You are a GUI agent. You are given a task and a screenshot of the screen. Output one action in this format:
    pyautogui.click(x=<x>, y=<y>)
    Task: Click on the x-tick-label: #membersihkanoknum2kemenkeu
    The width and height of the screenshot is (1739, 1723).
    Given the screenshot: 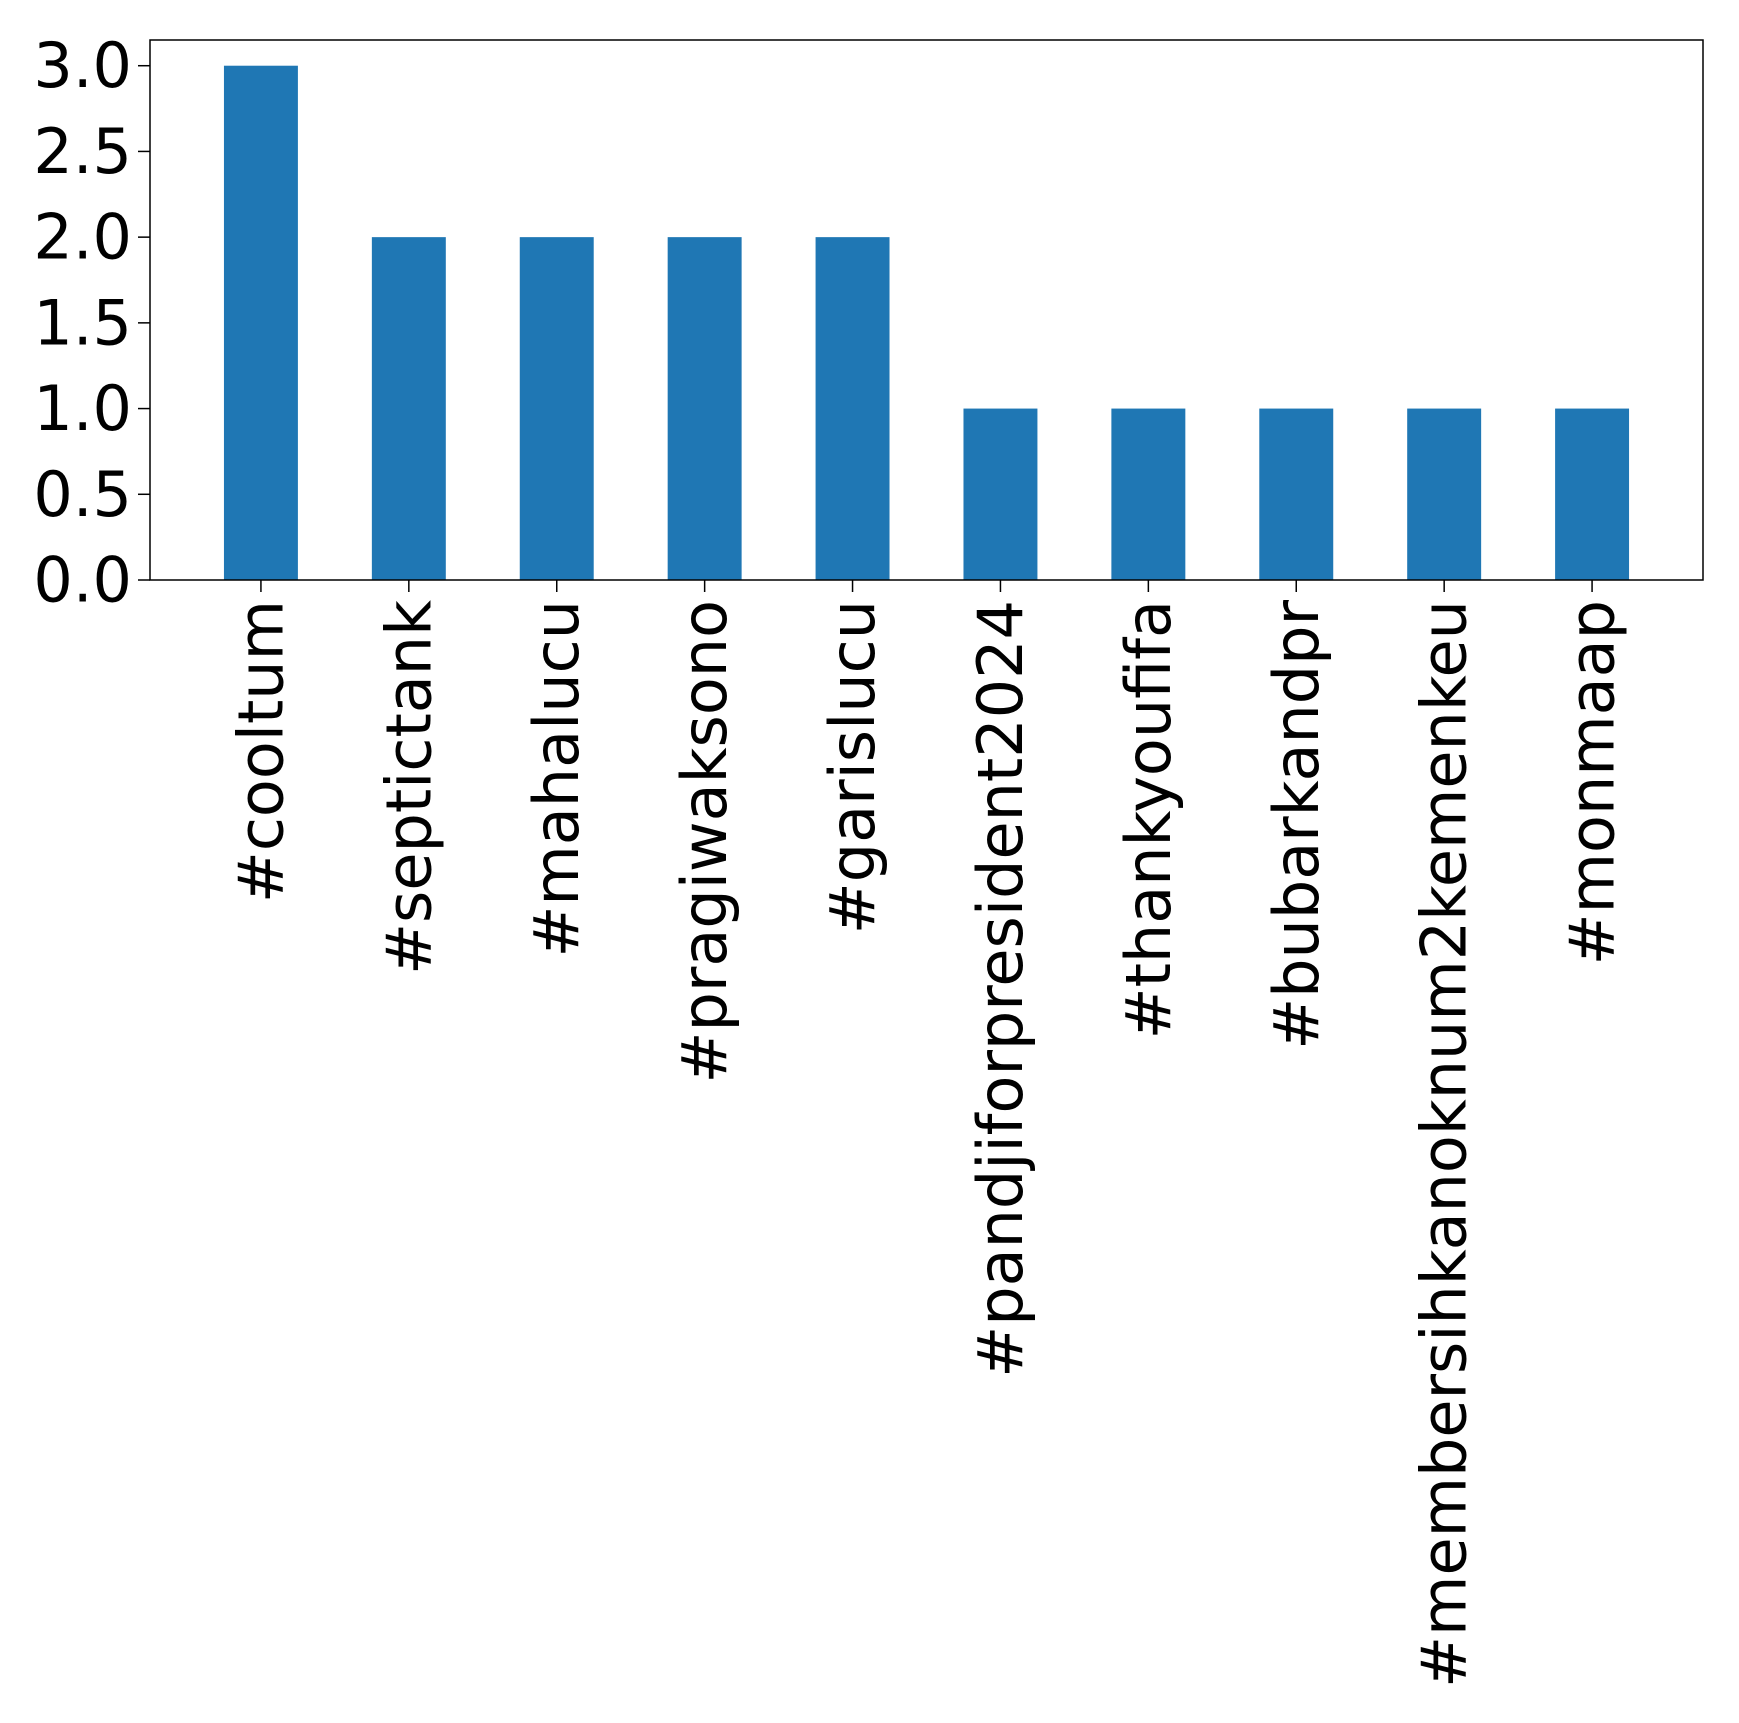 What is the action you would take?
    pyautogui.click(x=1444, y=1144)
    